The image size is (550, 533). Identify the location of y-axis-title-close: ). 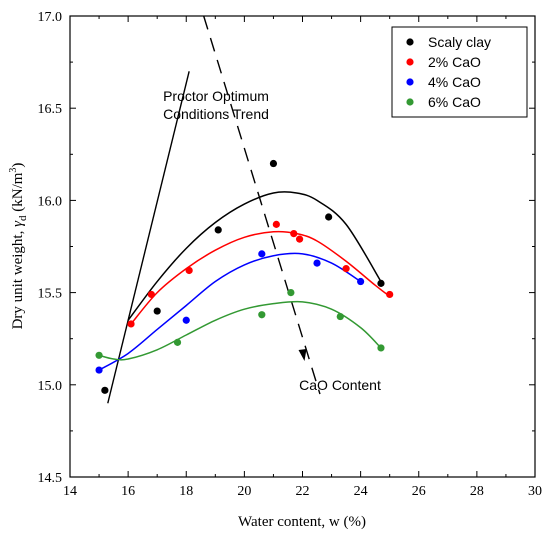
(18, 165).